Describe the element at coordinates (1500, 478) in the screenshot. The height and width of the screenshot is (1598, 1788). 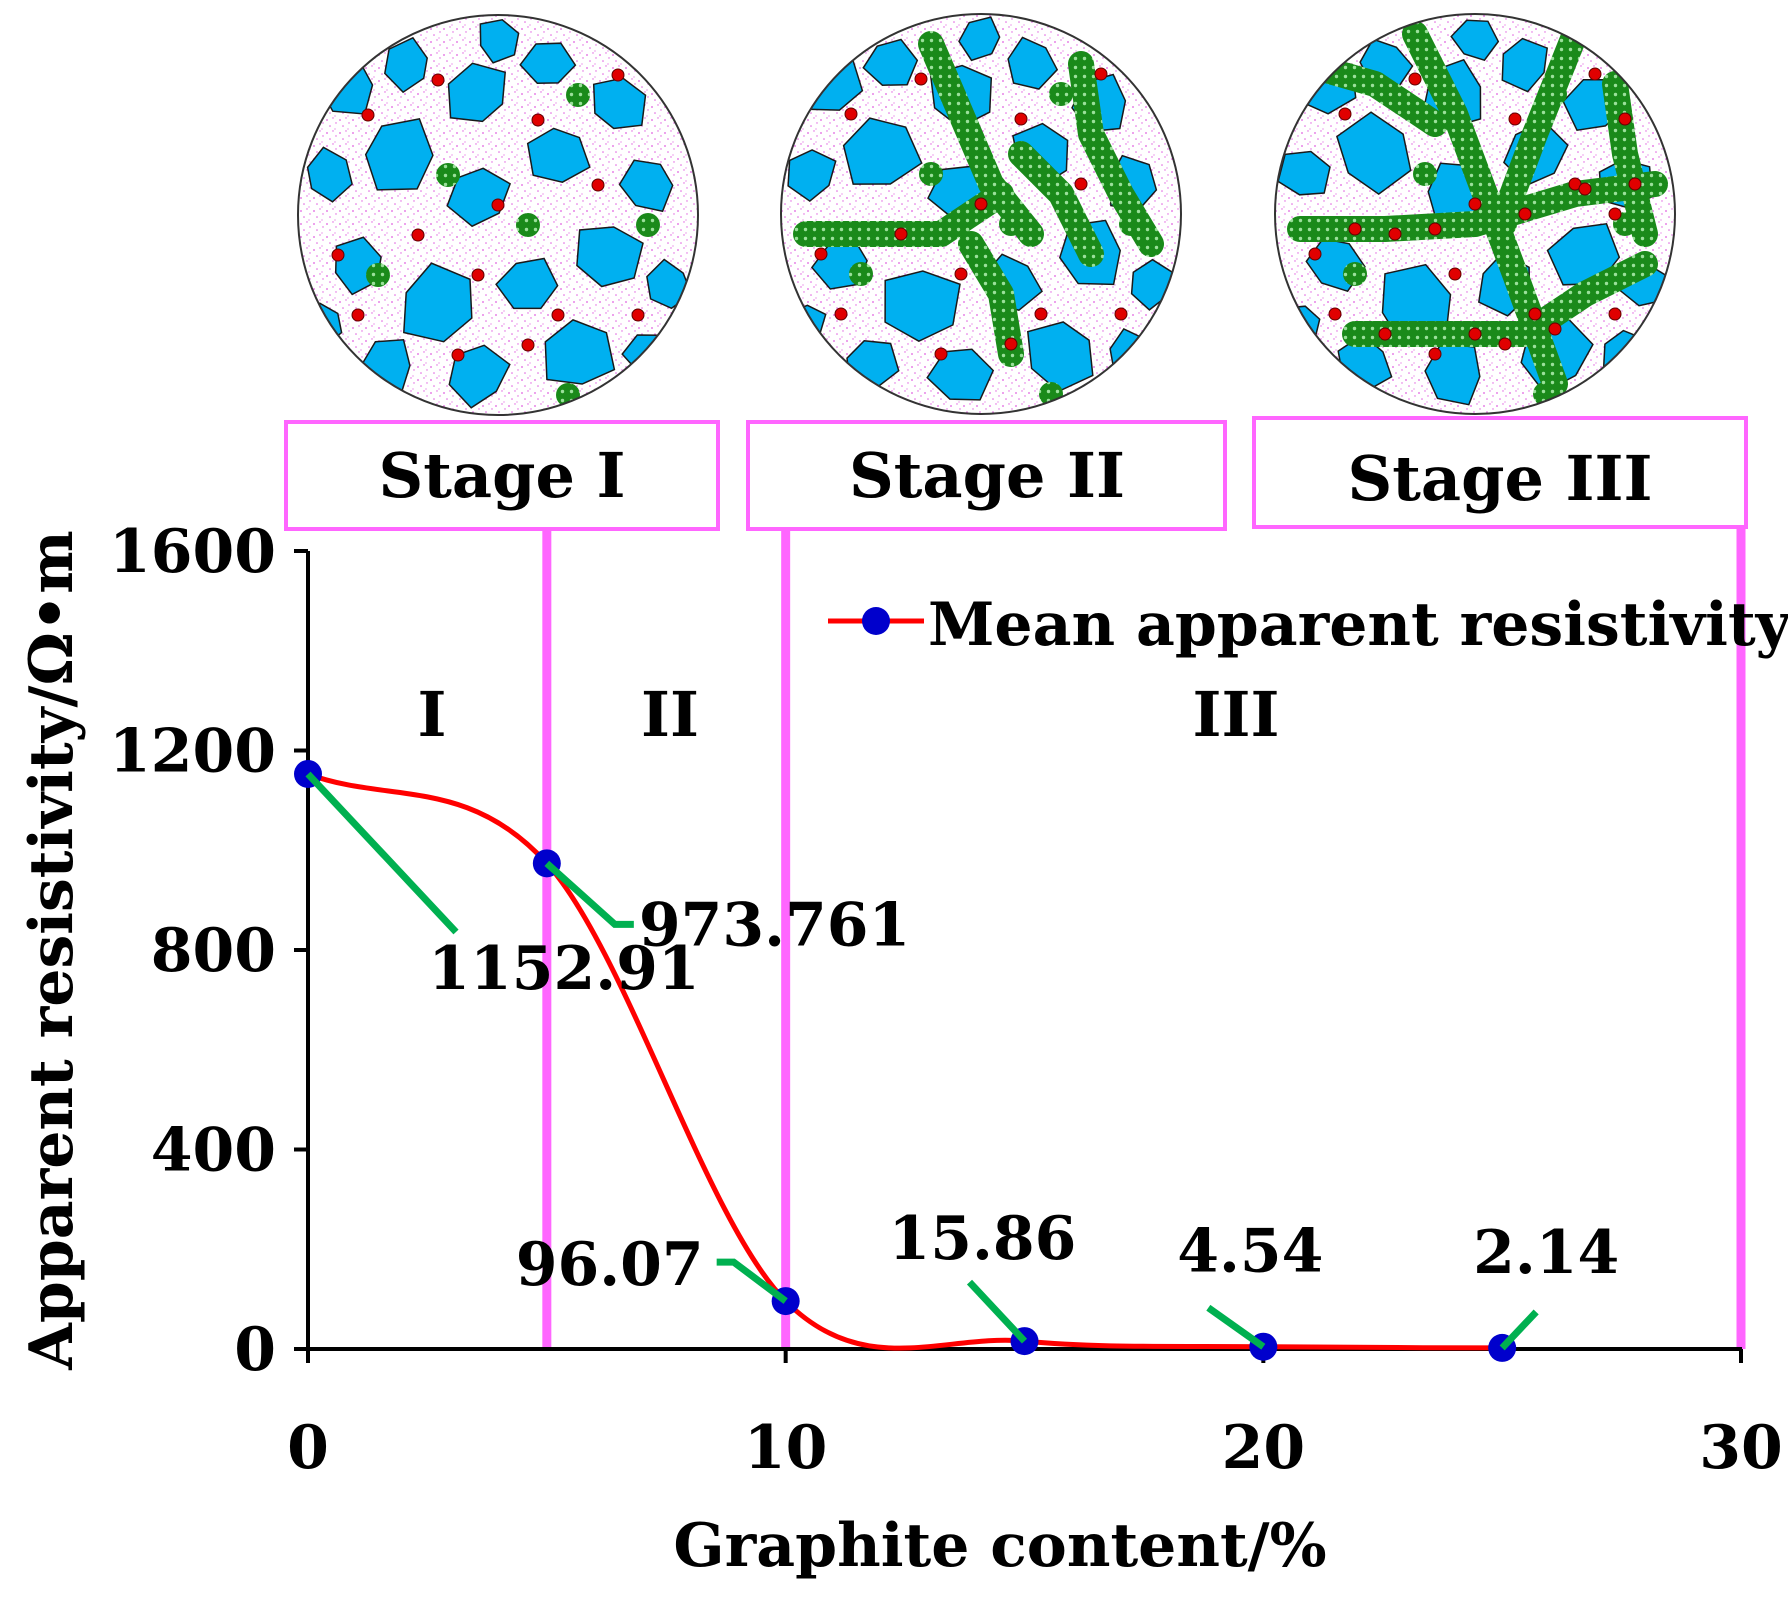
I see `stage-label-iii: Stage III` at that location.